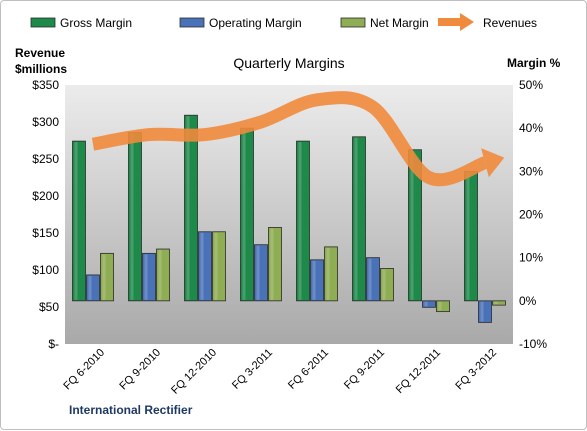 The width and height of the screenshot is (587, 431). What do you see at coordinates (255, 23) in the screenshot?
I see `legend-label-operating-margin: Operating Margin` at bounding box center [255, 23].